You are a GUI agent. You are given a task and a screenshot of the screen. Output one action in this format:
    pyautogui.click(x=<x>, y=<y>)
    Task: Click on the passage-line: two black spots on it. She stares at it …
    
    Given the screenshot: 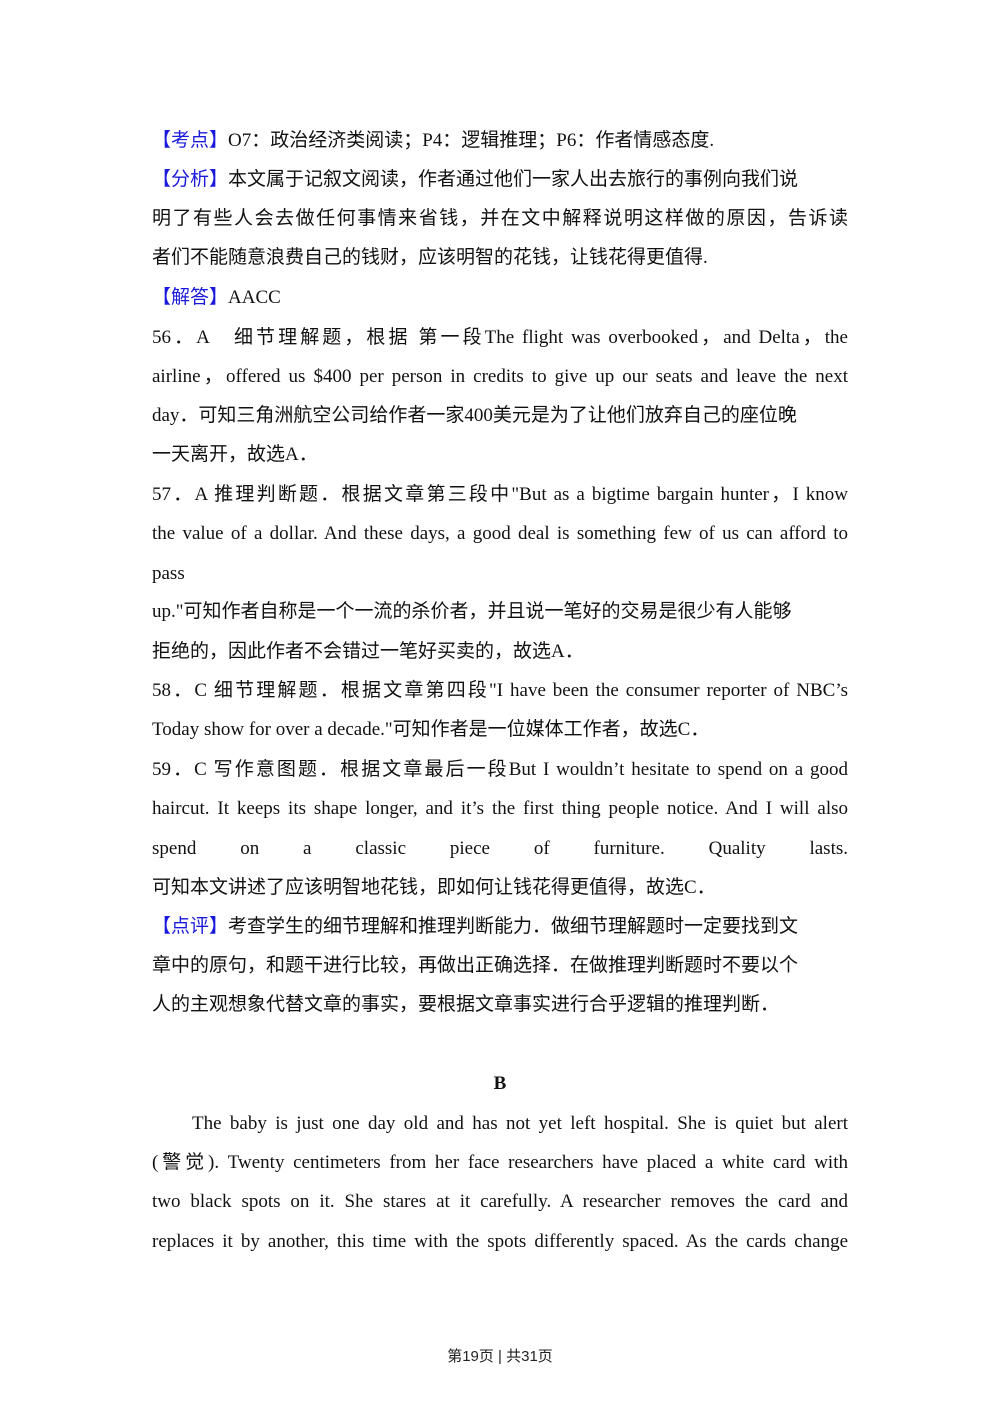 What is the action you would take?
    pyautogui.click(x=500, y=1201)
    